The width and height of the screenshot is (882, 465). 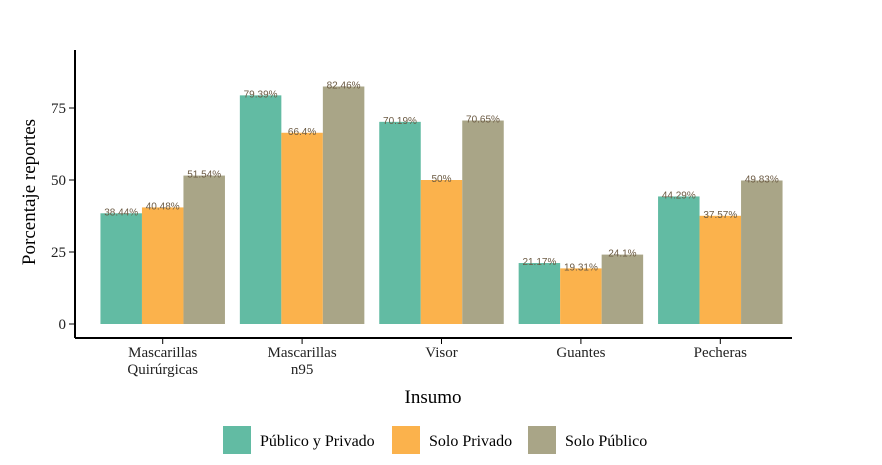 What do you see at coordinates (58, 109) in the screenshot?
I see `y-tick-label: 75` at bounding box center [58, 109].